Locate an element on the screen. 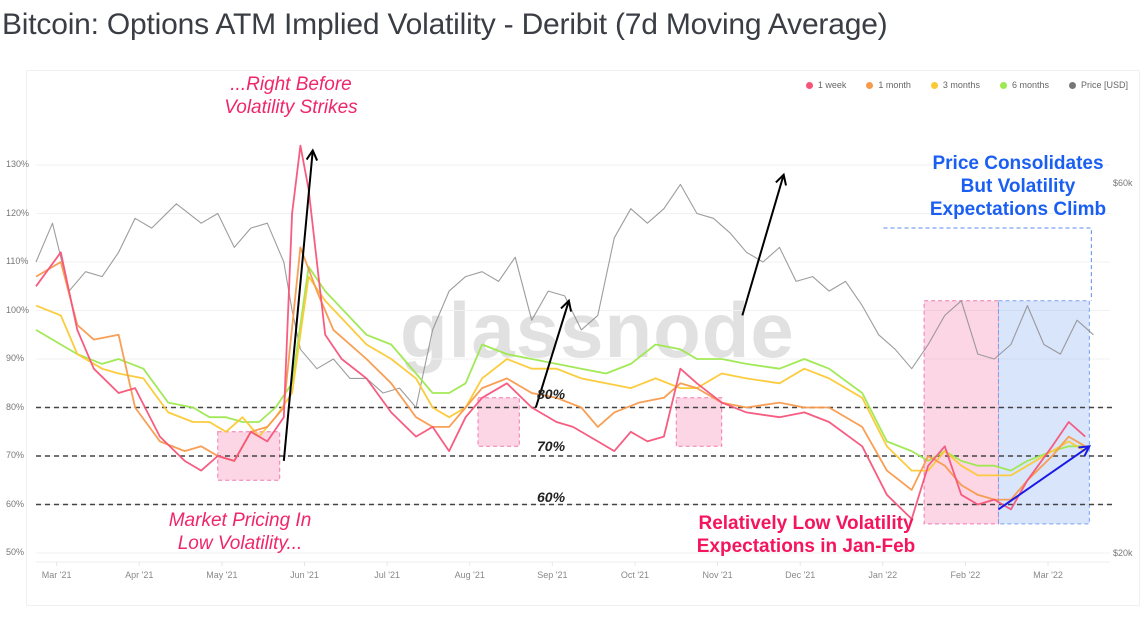  annotation-right-before: ...Right Before Volatility Strikes is located at coordinates (291, 97).